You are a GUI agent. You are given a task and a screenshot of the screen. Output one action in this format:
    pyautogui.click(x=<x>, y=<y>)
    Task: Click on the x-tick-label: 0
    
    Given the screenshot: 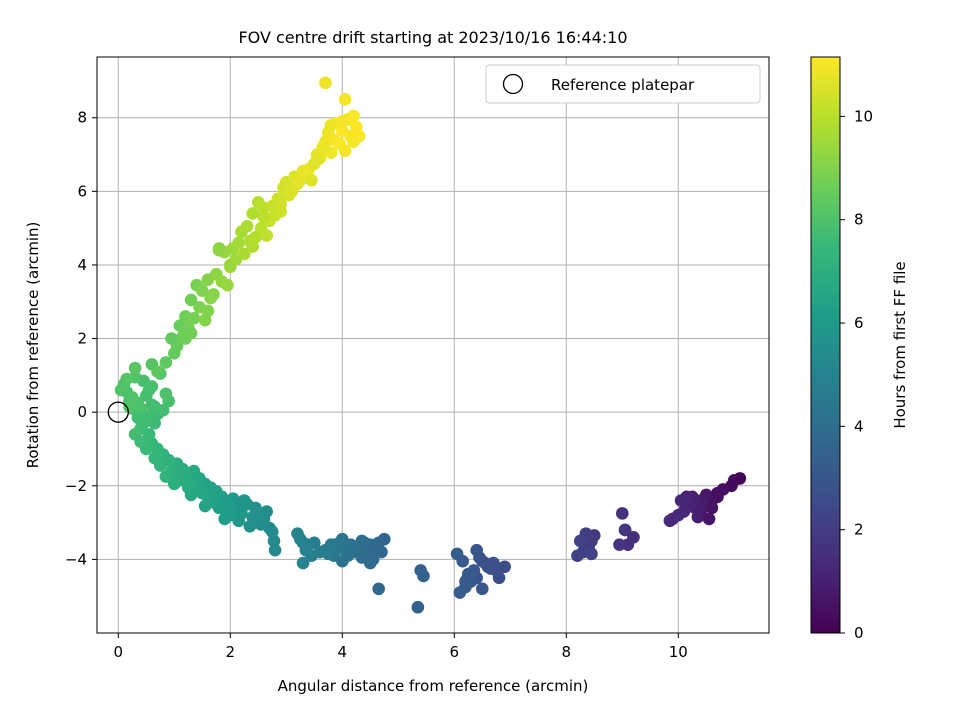 What is the action you would take?
    pyautogui.click(x=119, y=652)
    